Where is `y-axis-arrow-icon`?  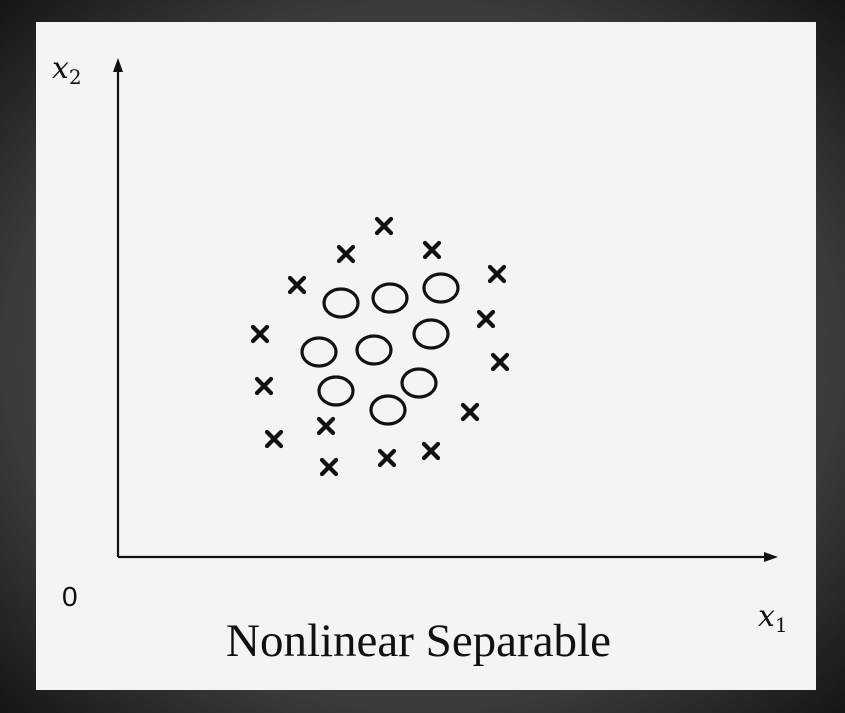 y-axis-arrow-icon is located at coordinates (118, 65).